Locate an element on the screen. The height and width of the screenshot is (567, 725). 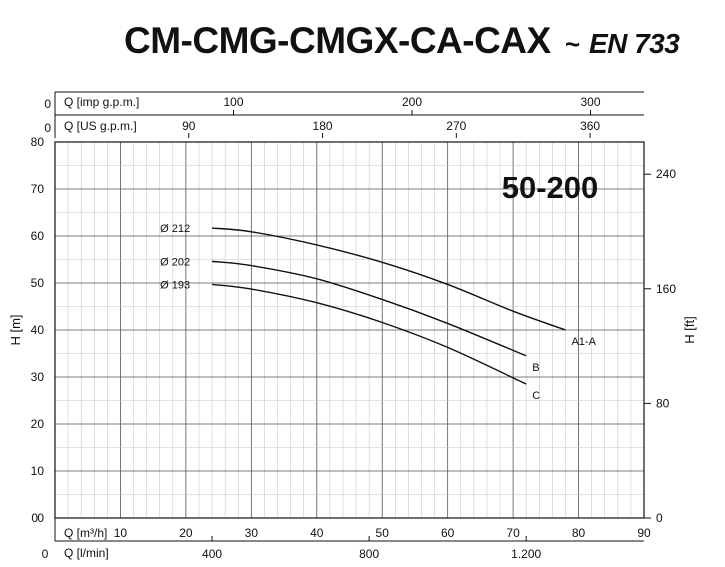
y-tick-label: 30 is located at coordinates (38, 377).